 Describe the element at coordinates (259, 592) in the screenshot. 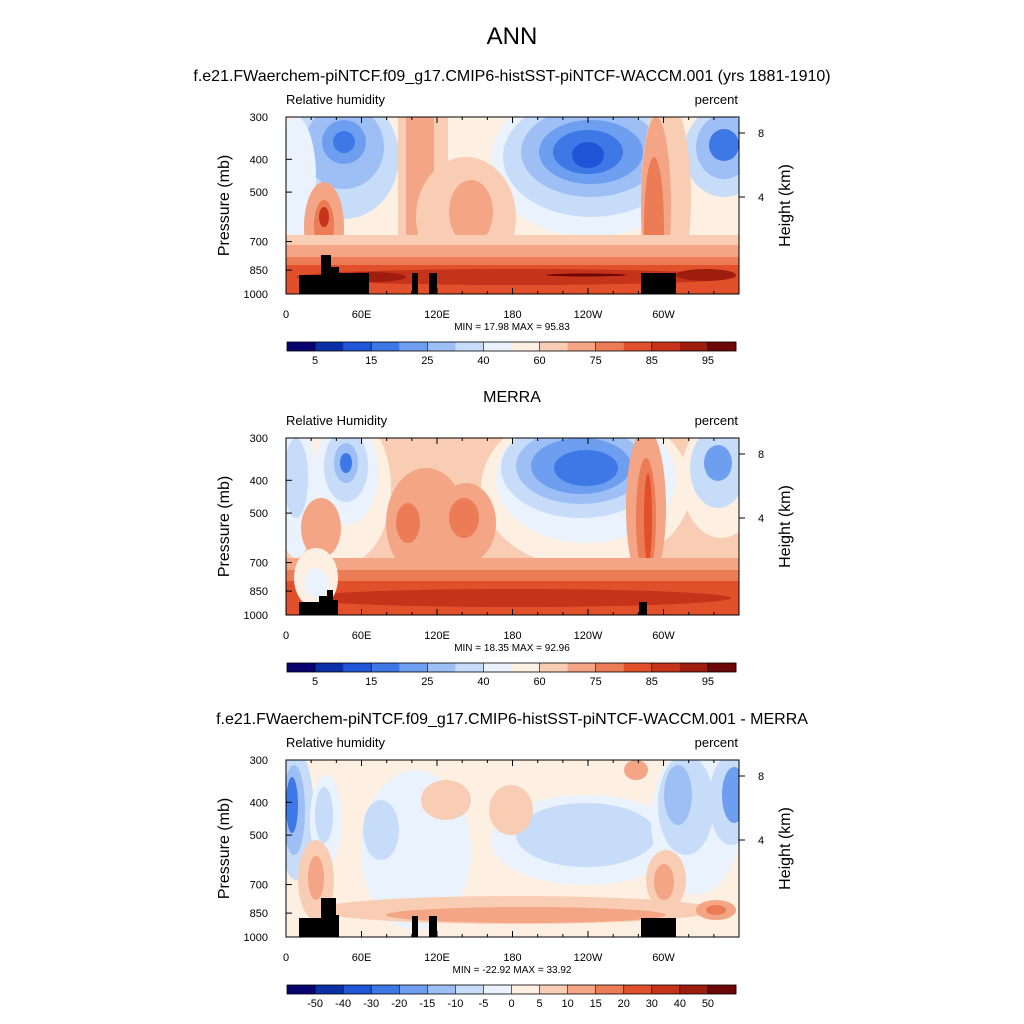

I see `y-tick-label: 850` at that location.